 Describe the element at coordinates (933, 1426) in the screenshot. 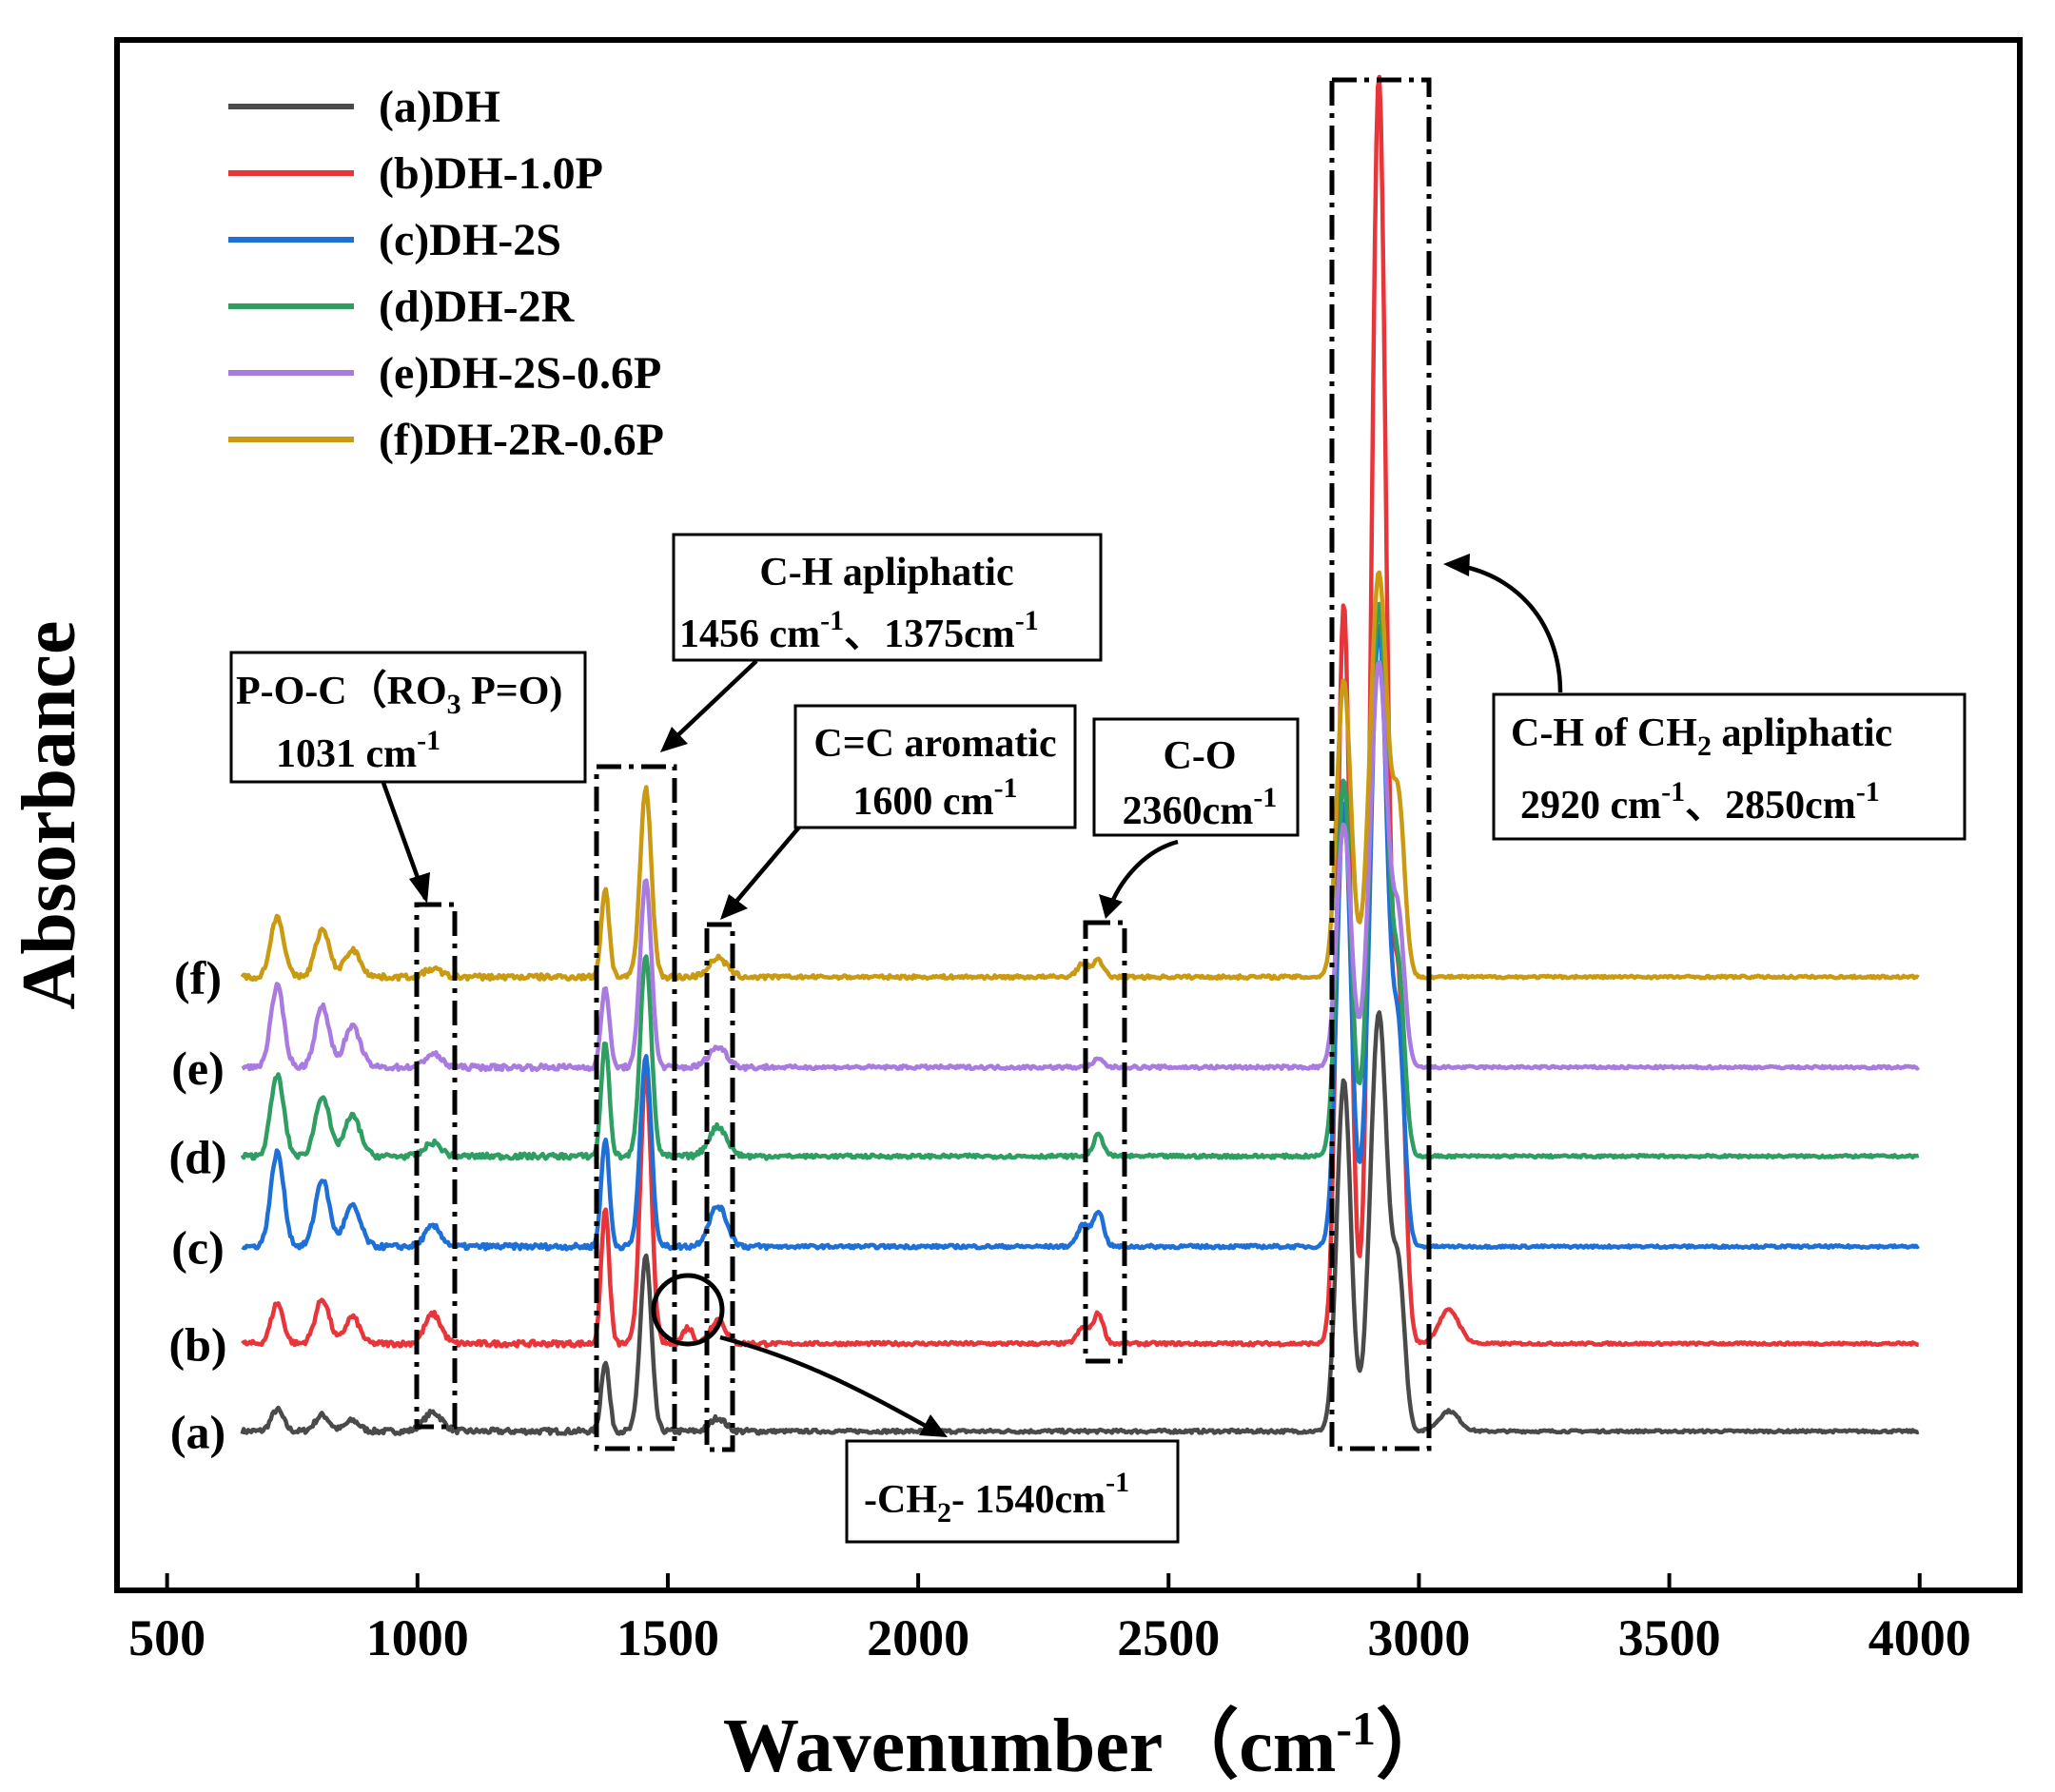

I see `arrow-1540-head` at that location.